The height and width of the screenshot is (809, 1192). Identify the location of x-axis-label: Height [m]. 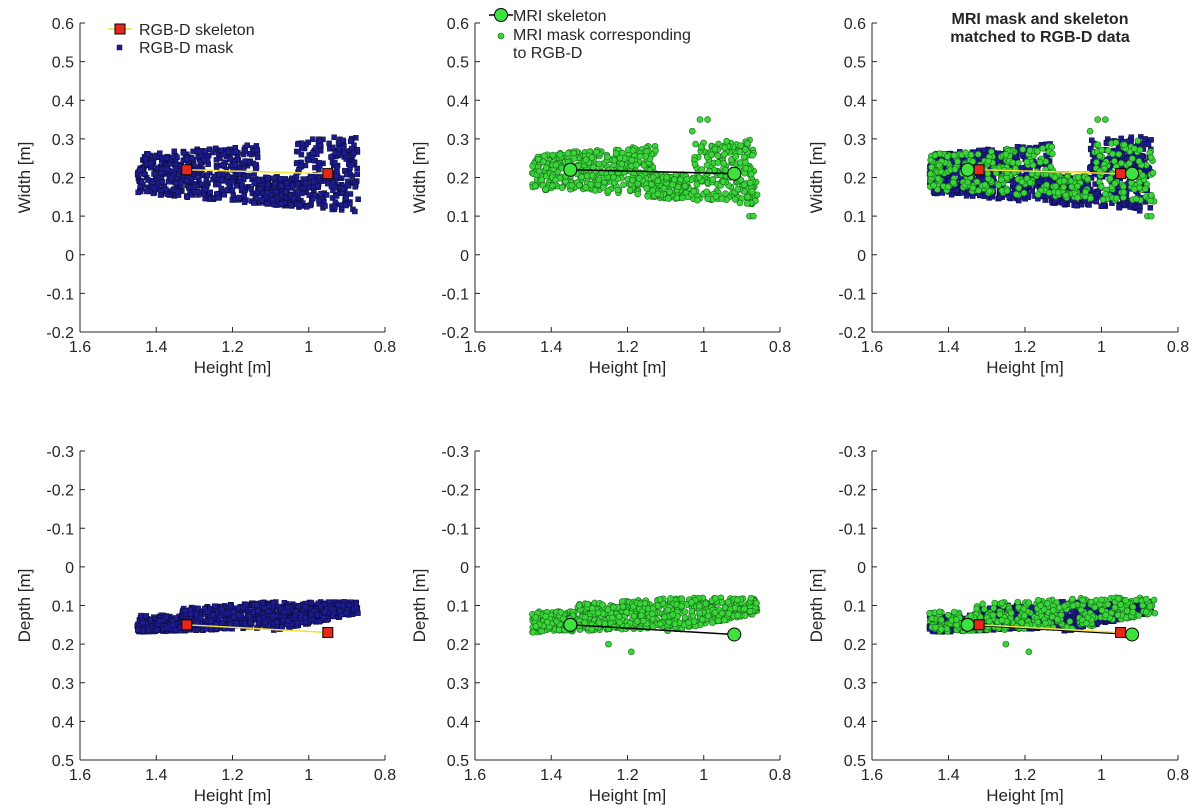
(1024, 795).